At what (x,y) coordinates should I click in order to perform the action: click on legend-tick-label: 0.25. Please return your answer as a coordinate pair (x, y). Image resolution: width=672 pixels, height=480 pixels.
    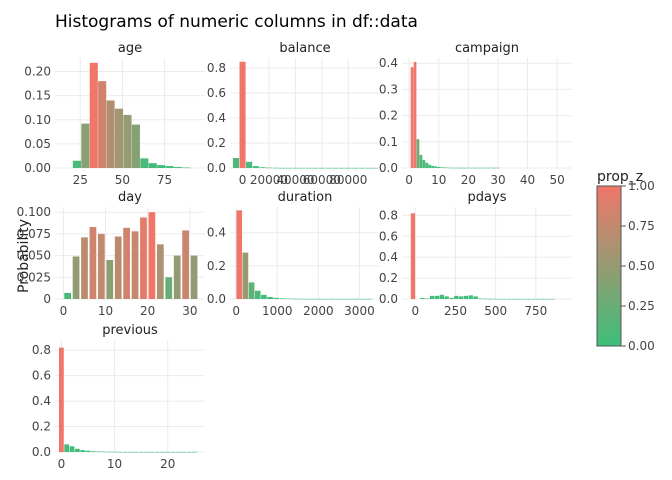
    Looking at the image, I should click on (641, 306).